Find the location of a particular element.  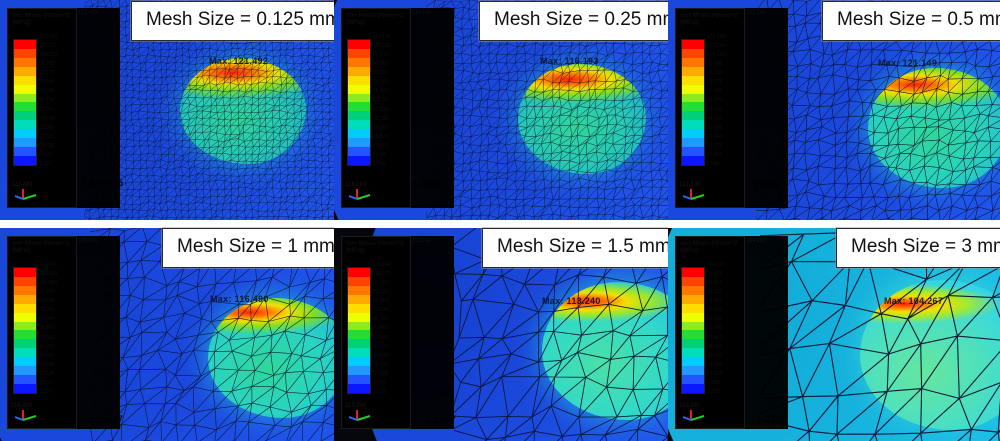

colorbar-tick-label: 25.839 is located at coordinates (47, 364).